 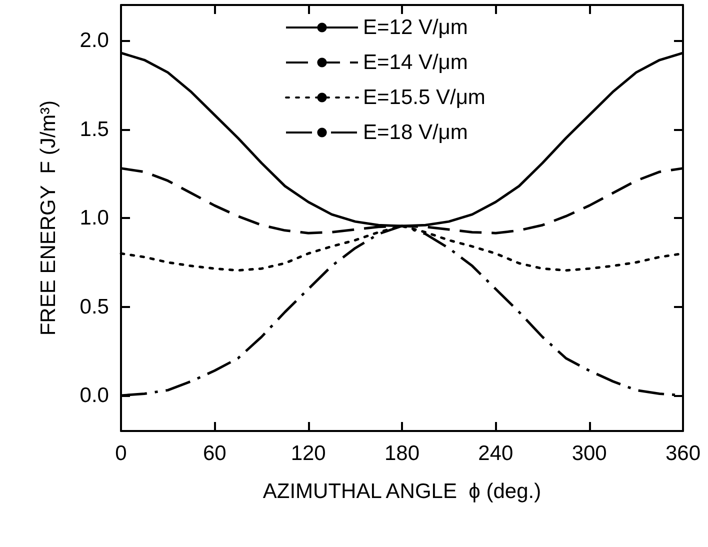 What do you see at coordinates (415, 62) in the screenshot?
I see `legend-label: E=14 V/μm` at bounding box center [415, 62].